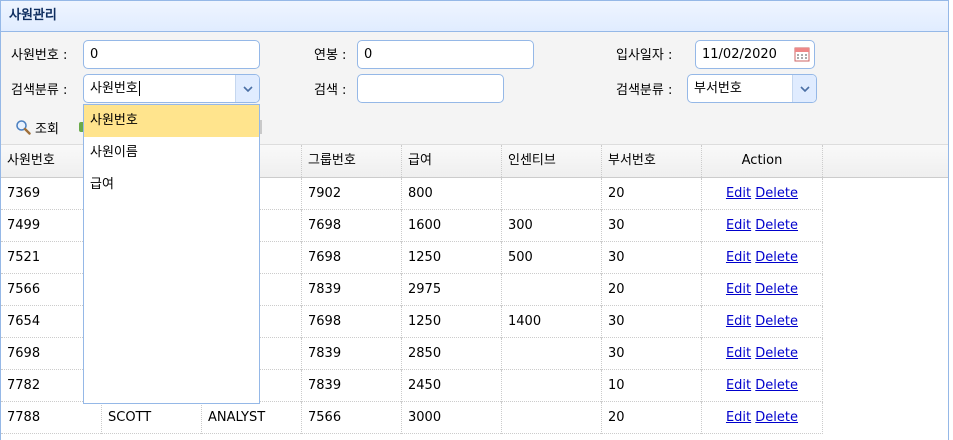 This screenshot has height=440, width=953. What do you see at coordinates (739, 54) in the screenshot?
I see `hire-date-value: 11/02/2020` at bounding box center [739, 54].